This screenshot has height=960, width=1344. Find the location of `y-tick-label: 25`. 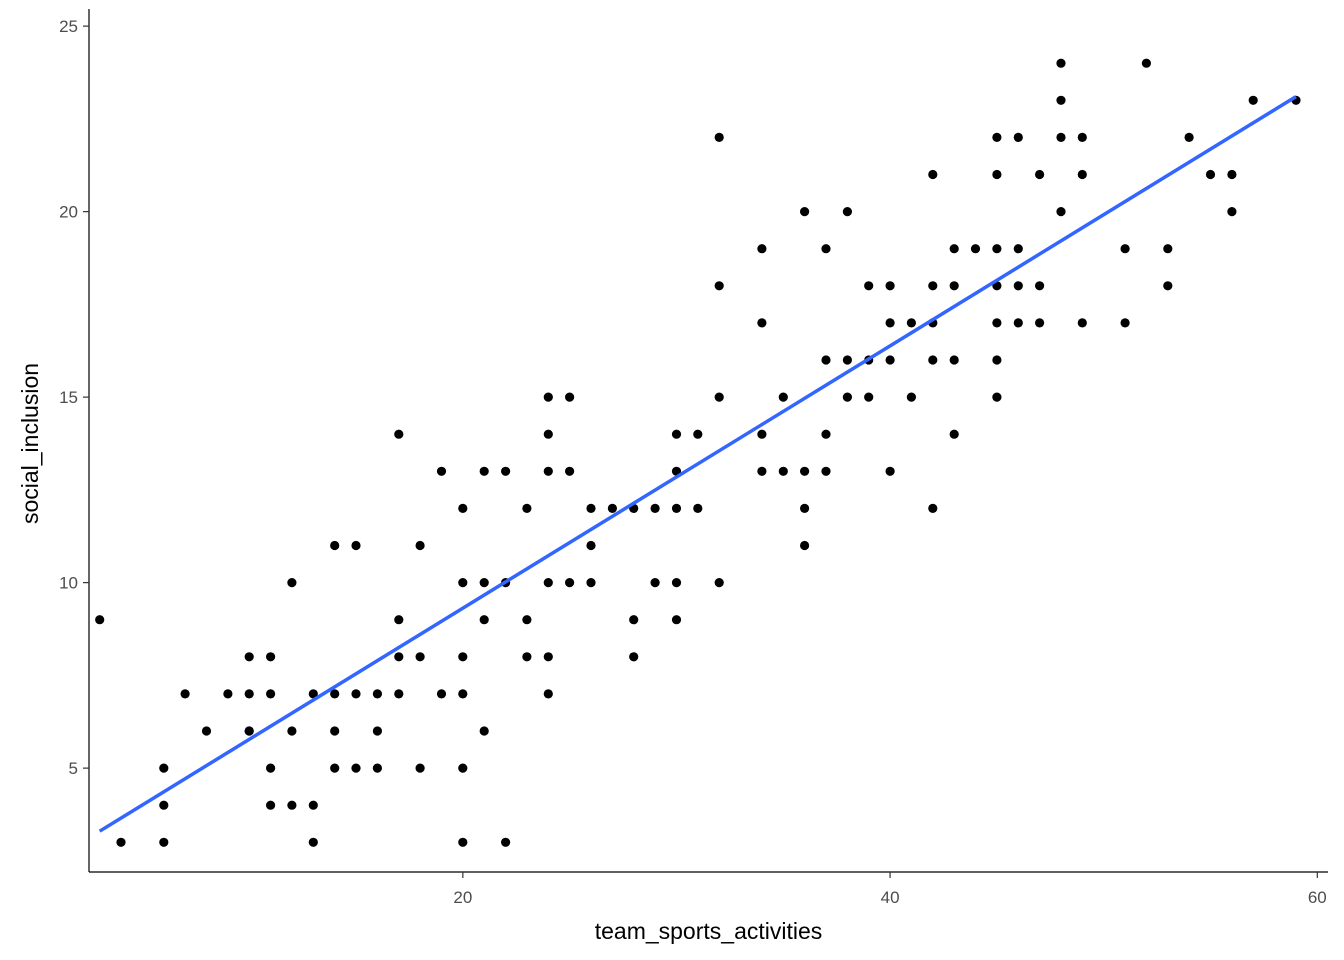

y-tick-label: 25 is located at coordinates (68, 26).